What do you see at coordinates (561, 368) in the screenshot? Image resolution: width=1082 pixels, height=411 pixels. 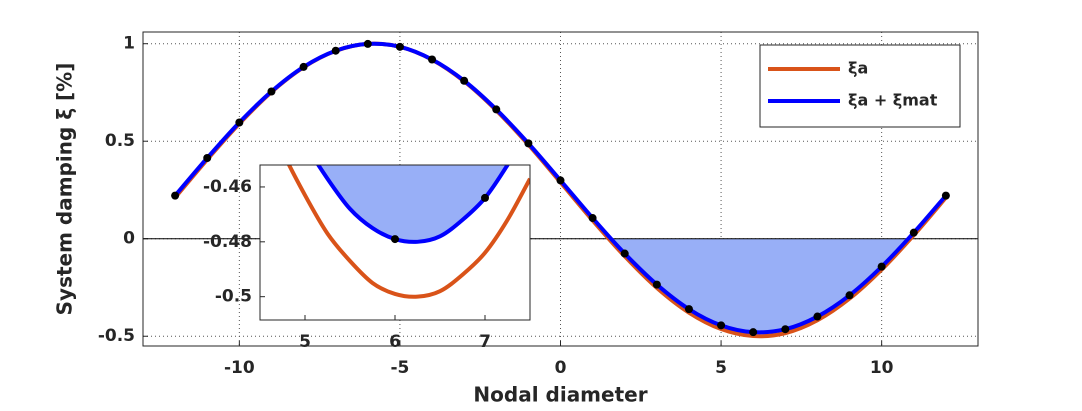 I see `x-tick-label: 0` at bounding box center [561, 368].